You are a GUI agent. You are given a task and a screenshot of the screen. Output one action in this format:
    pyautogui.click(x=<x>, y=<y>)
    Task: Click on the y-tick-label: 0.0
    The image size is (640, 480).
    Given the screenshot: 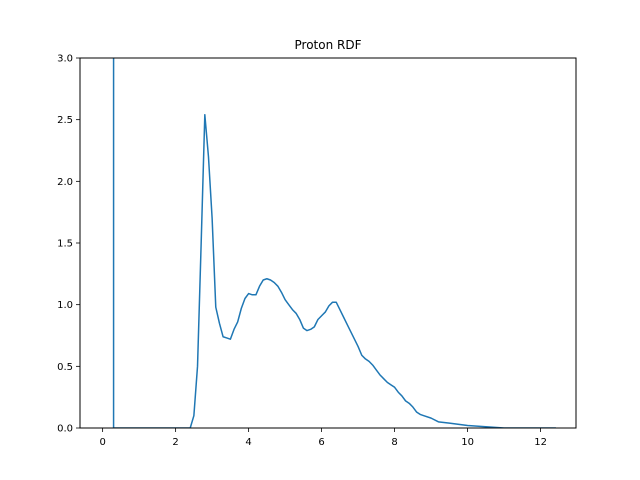 What is the action you would take?
    pyautogui.click(x=65, y=429)
    